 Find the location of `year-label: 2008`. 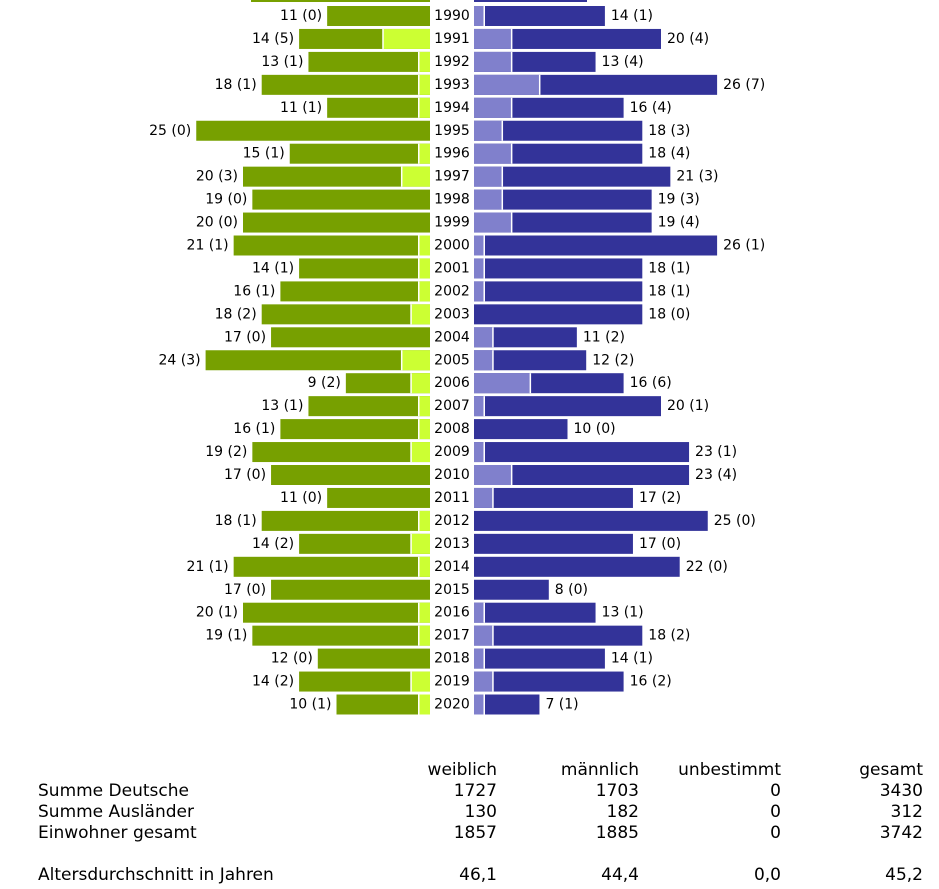

year-label: 2008 is located at coordinates (452, 429).